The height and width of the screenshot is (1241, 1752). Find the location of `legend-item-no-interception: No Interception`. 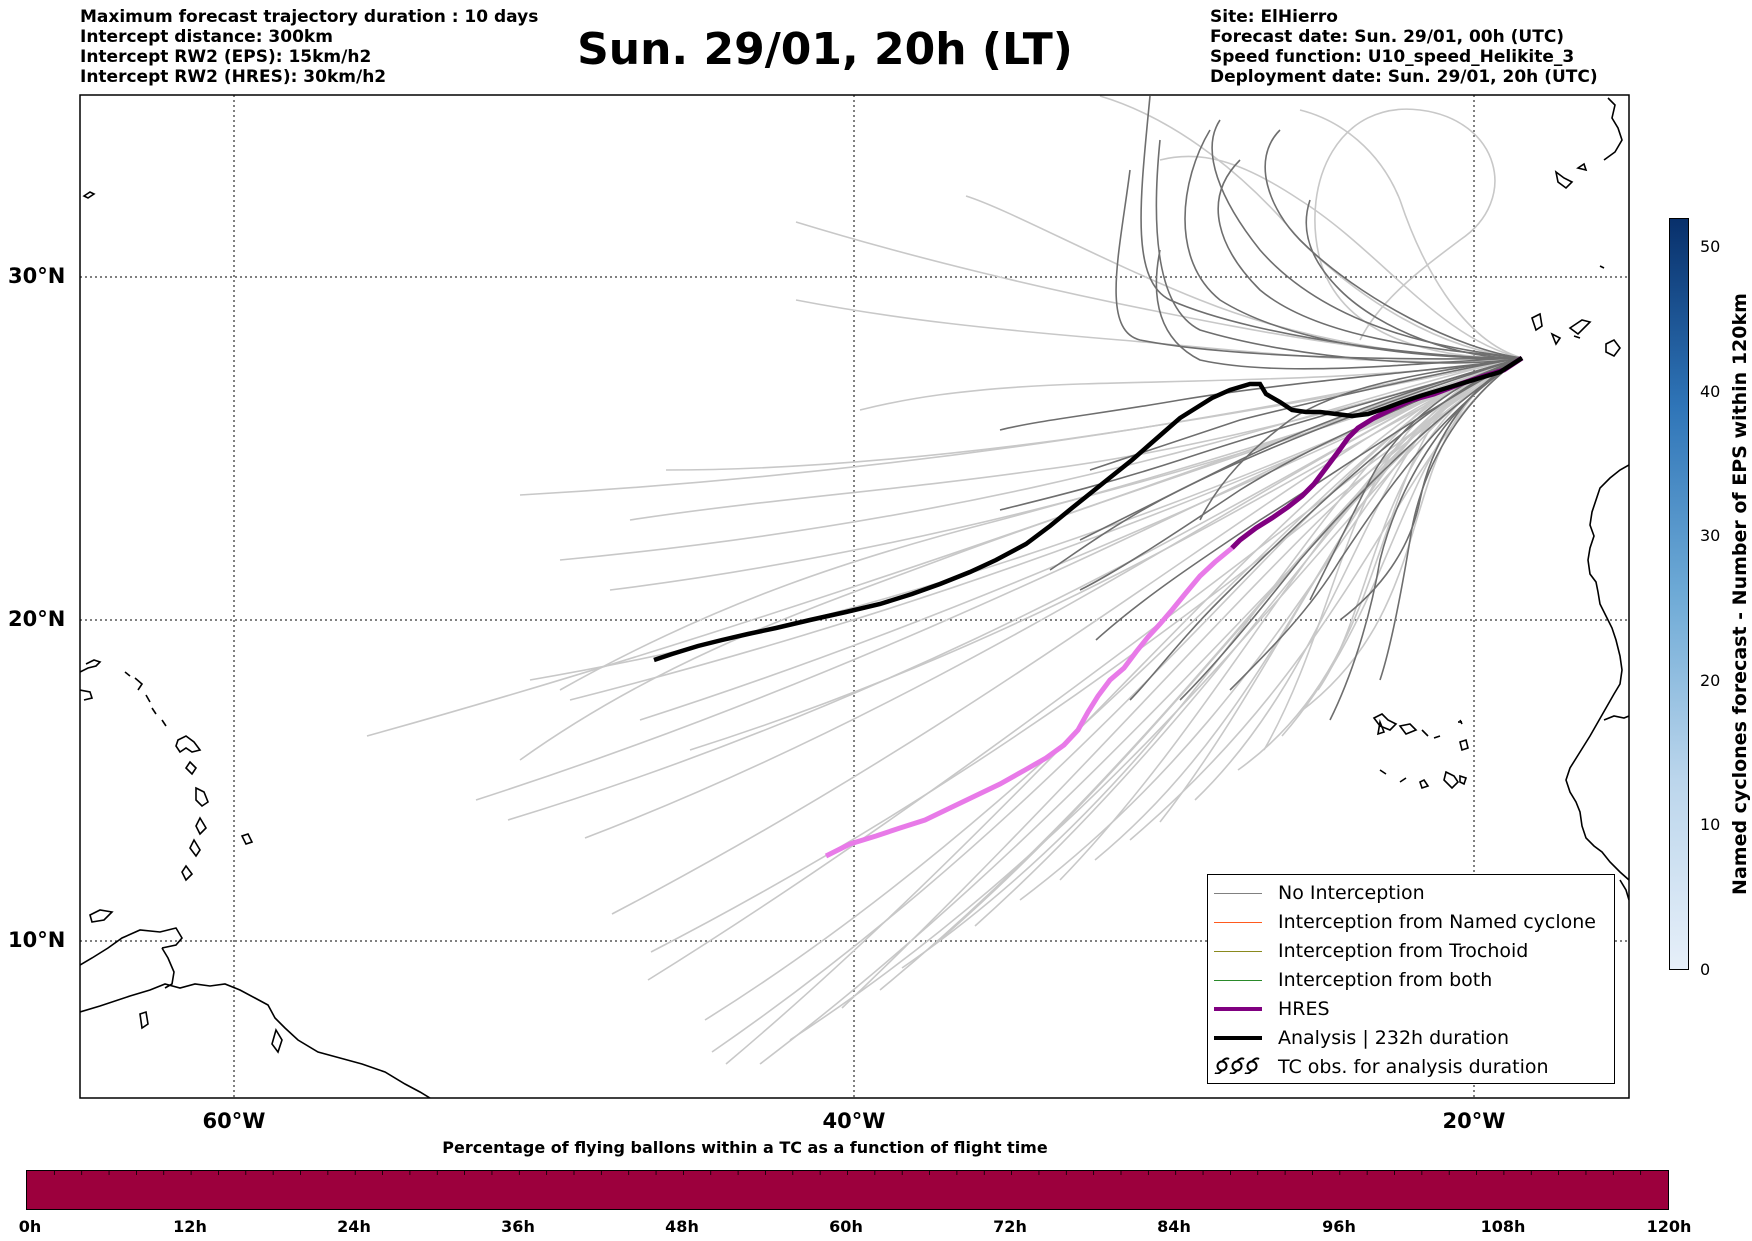

legend-item-no-interception: No Interception is located at coordinates (1319, 893).